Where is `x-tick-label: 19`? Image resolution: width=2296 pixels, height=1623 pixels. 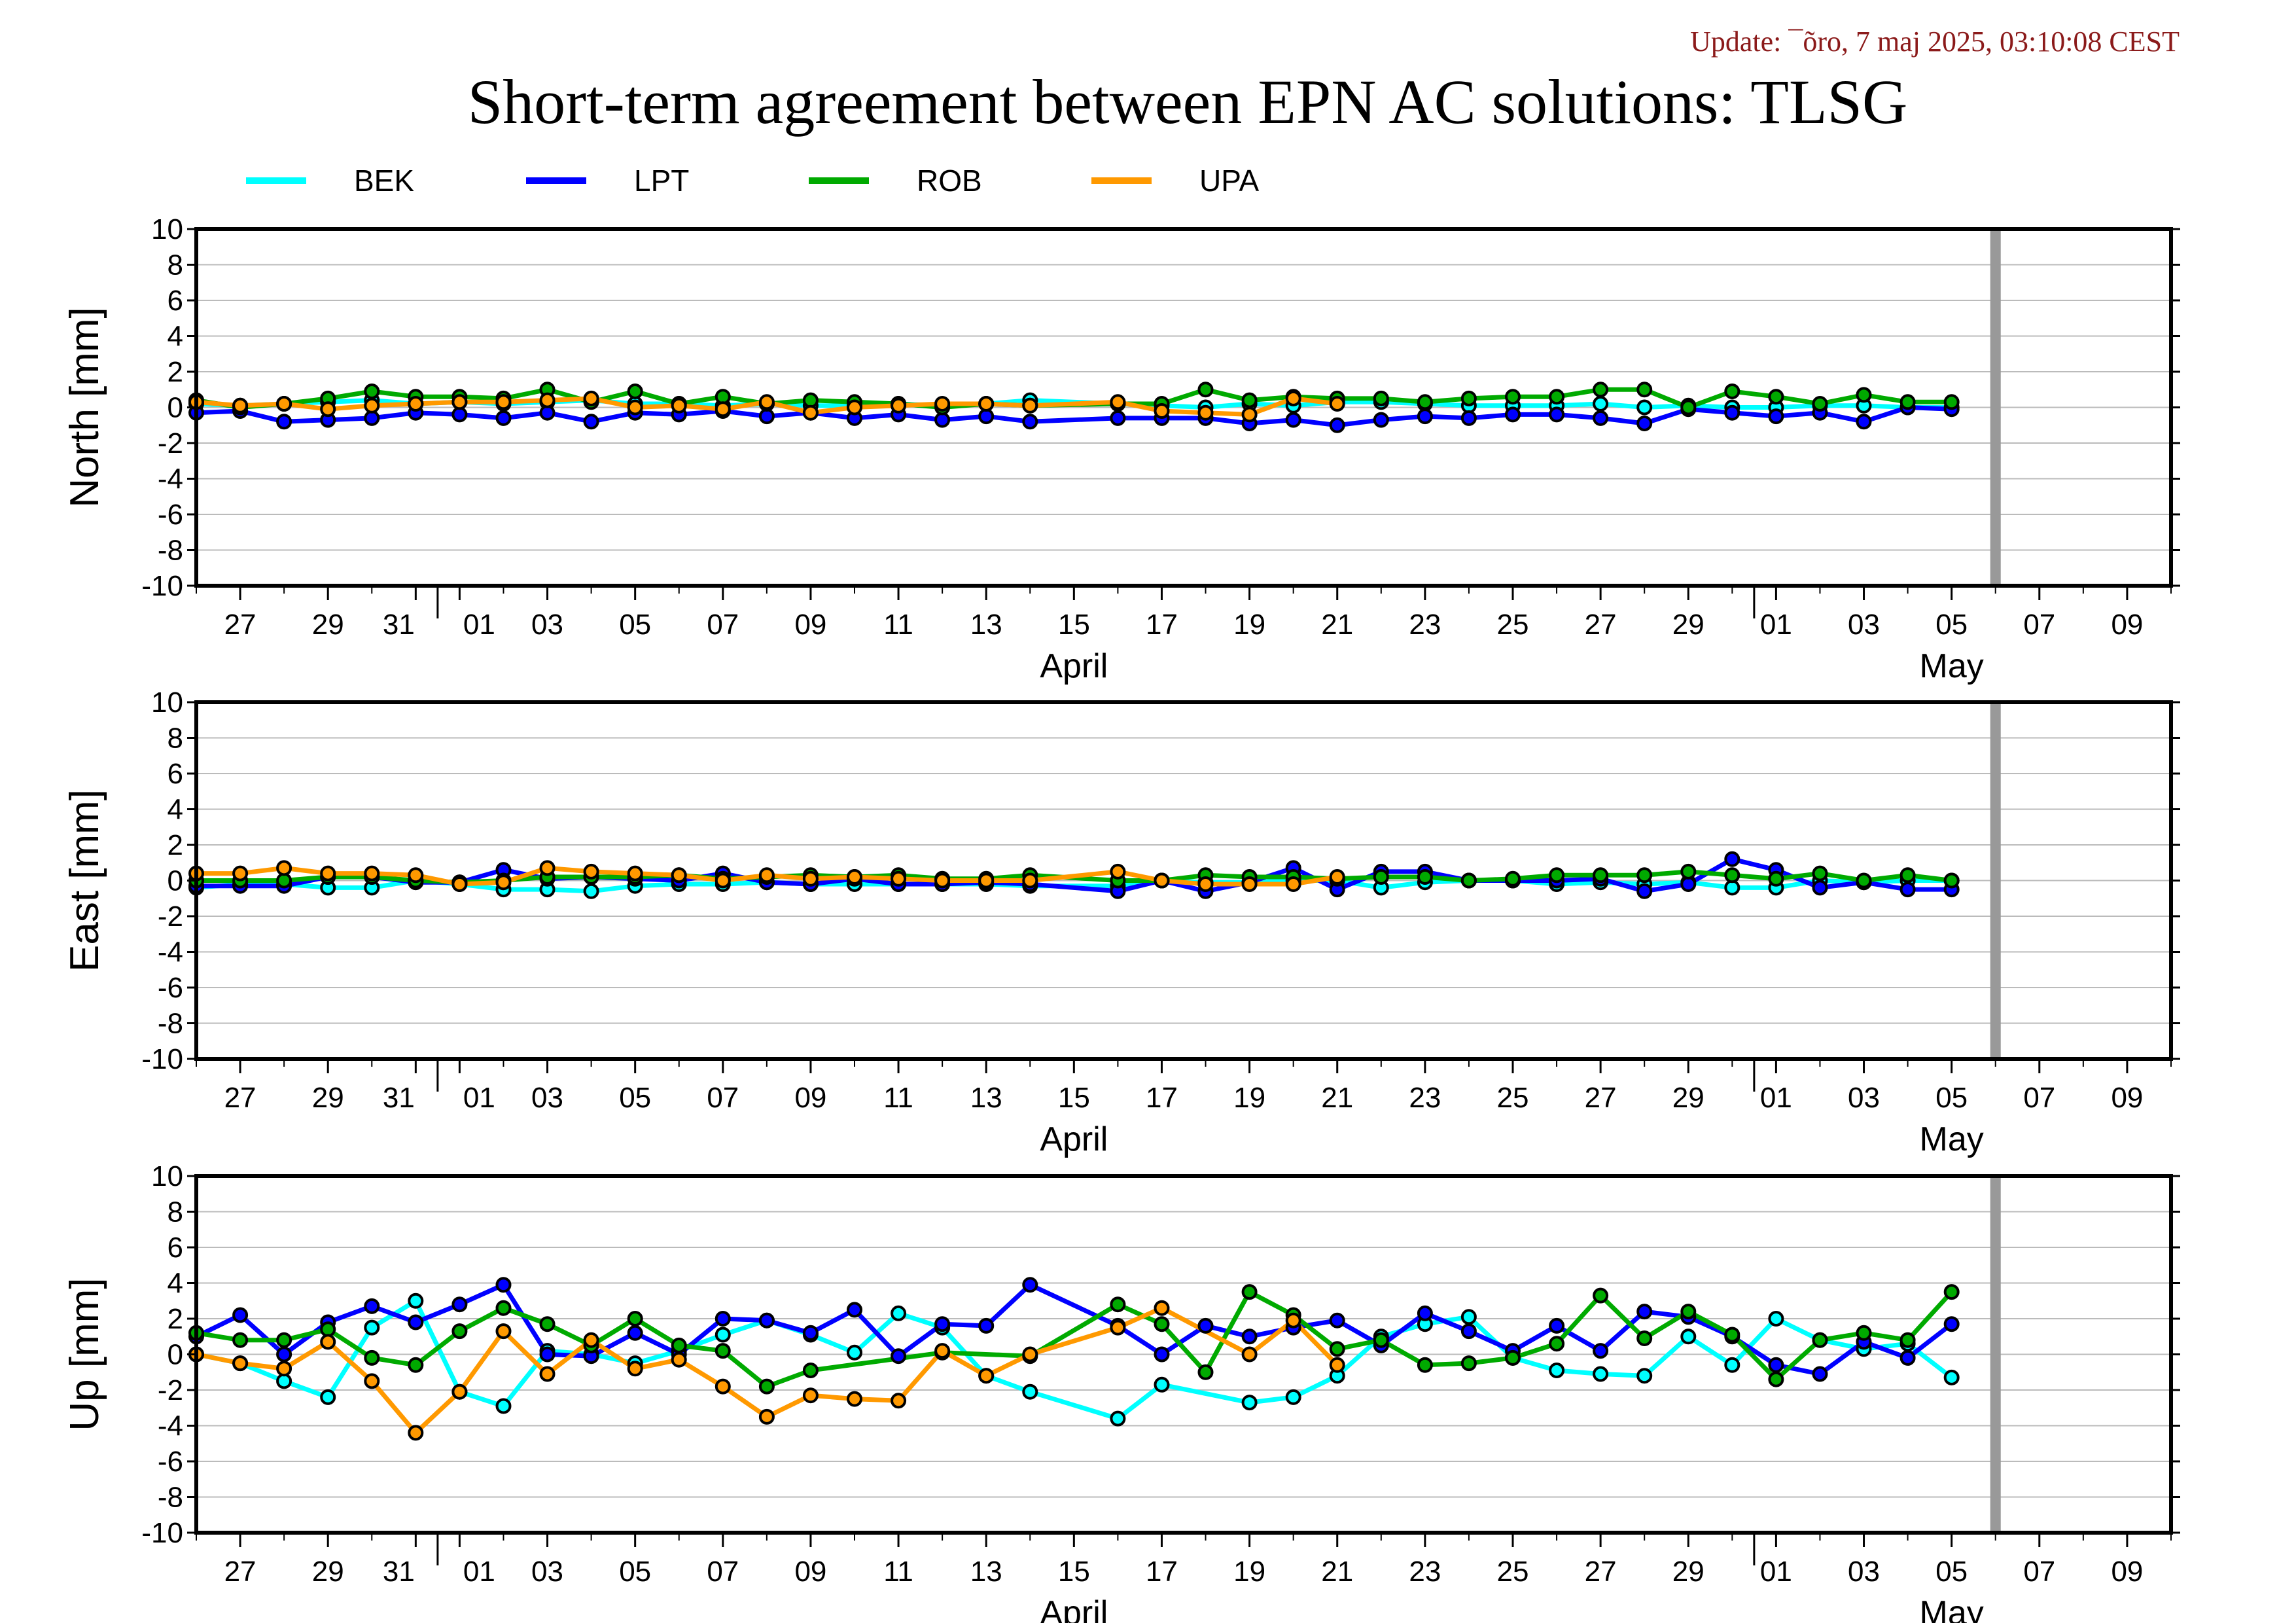 x-tick-label: 19 is located at coordinates (1249, 625).